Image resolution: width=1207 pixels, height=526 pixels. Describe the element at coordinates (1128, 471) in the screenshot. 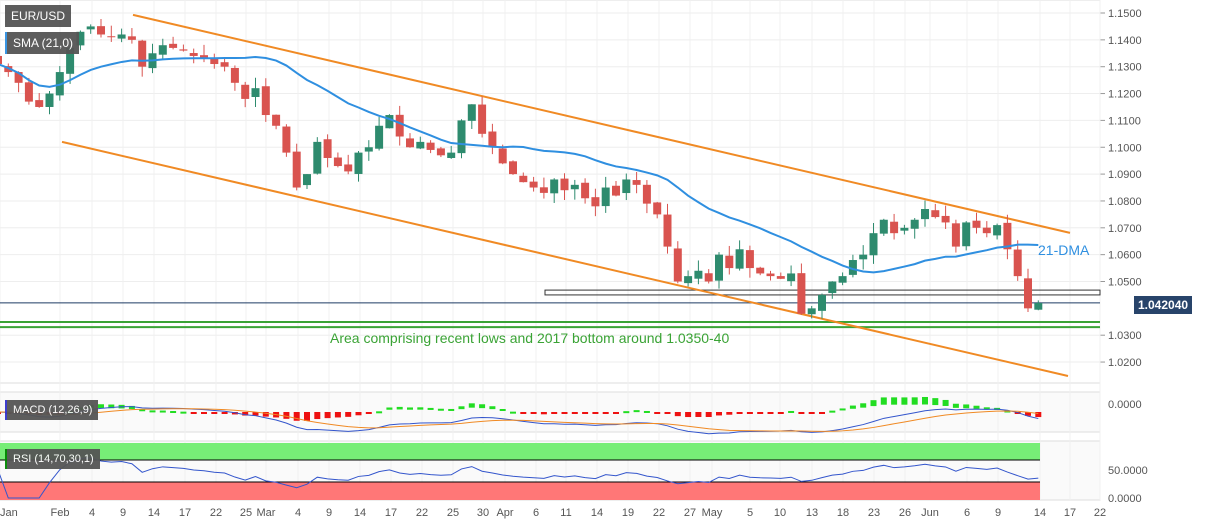

I see `rsi-tick-label: 50.0000` at that location.